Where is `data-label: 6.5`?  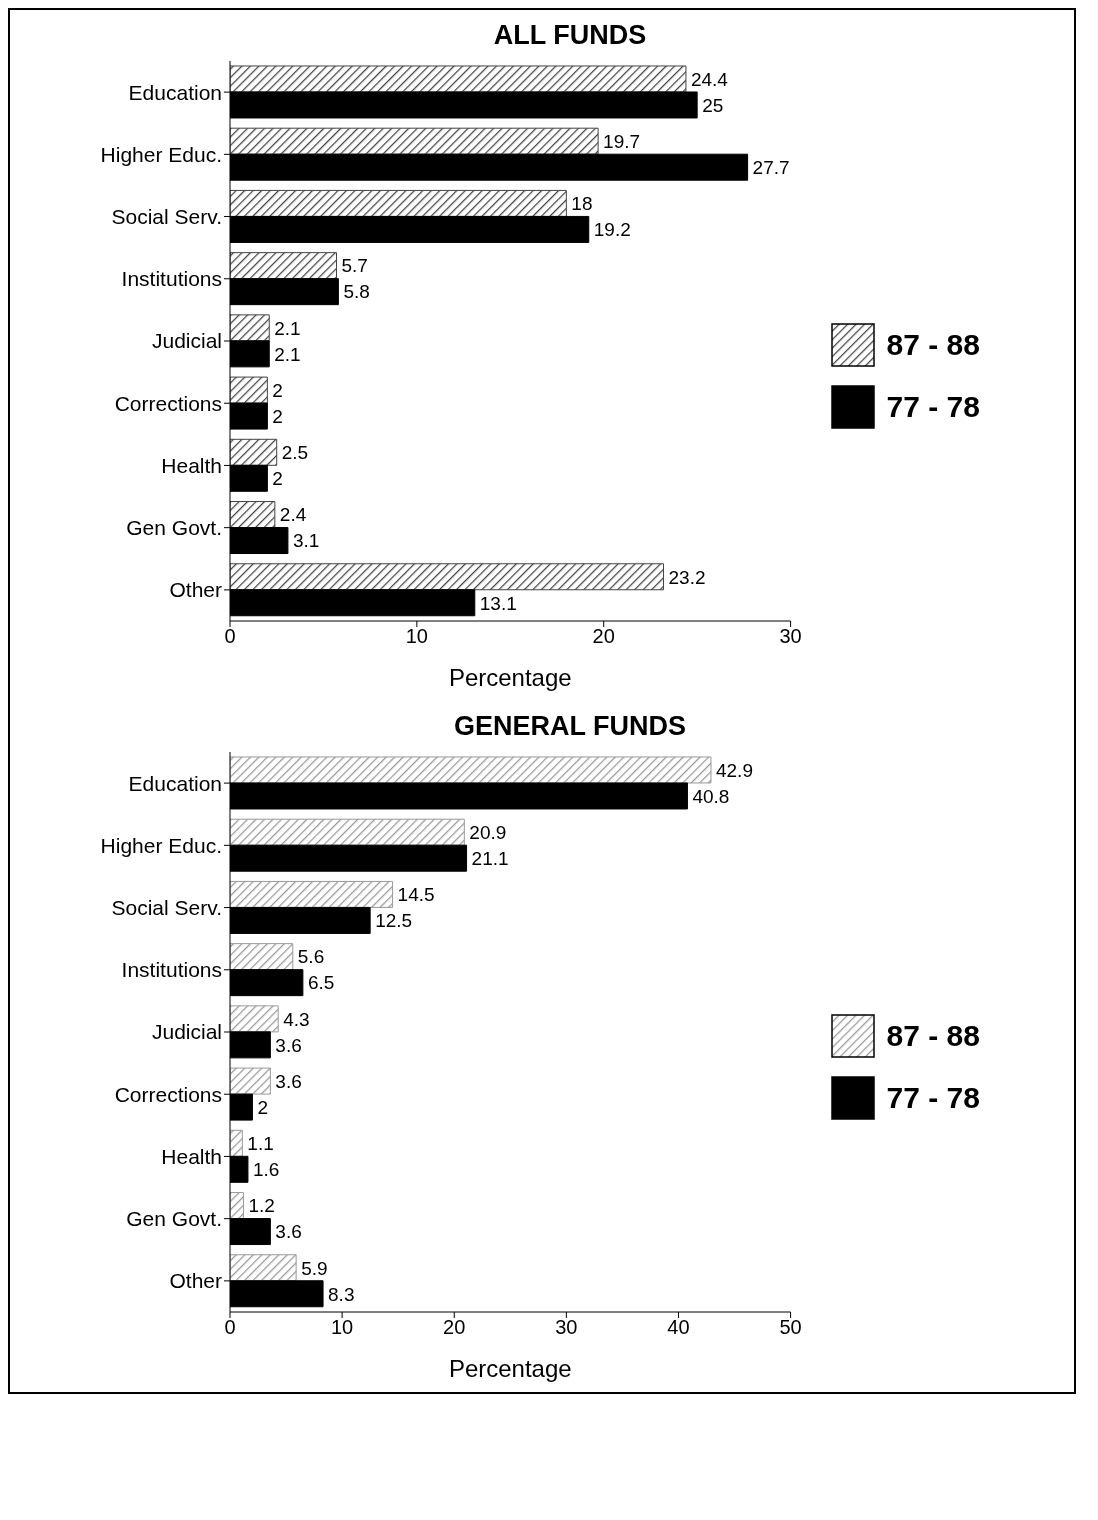 data-label: 6.5 is located at coordinates (321, 983).